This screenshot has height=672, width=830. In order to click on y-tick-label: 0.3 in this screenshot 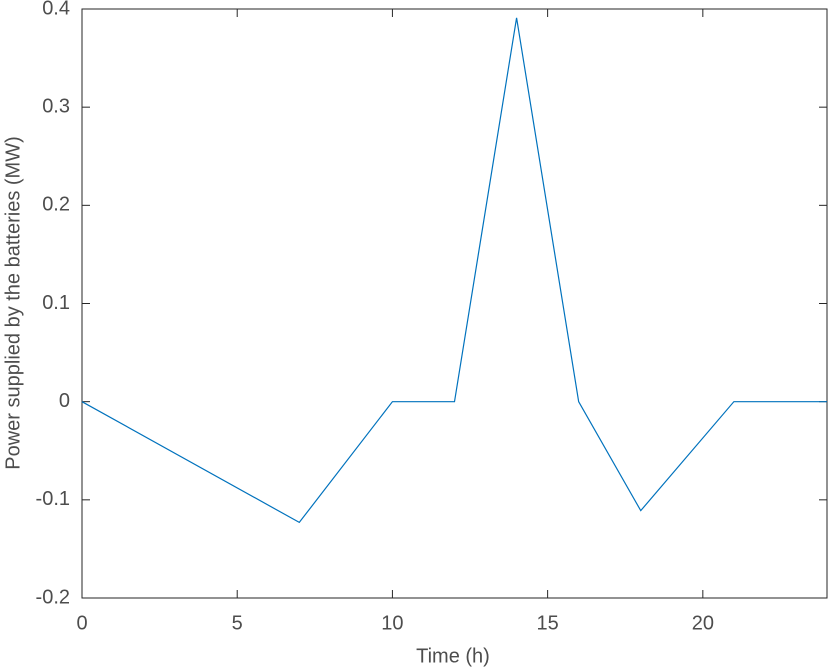, I will do `click(56, 106)`.